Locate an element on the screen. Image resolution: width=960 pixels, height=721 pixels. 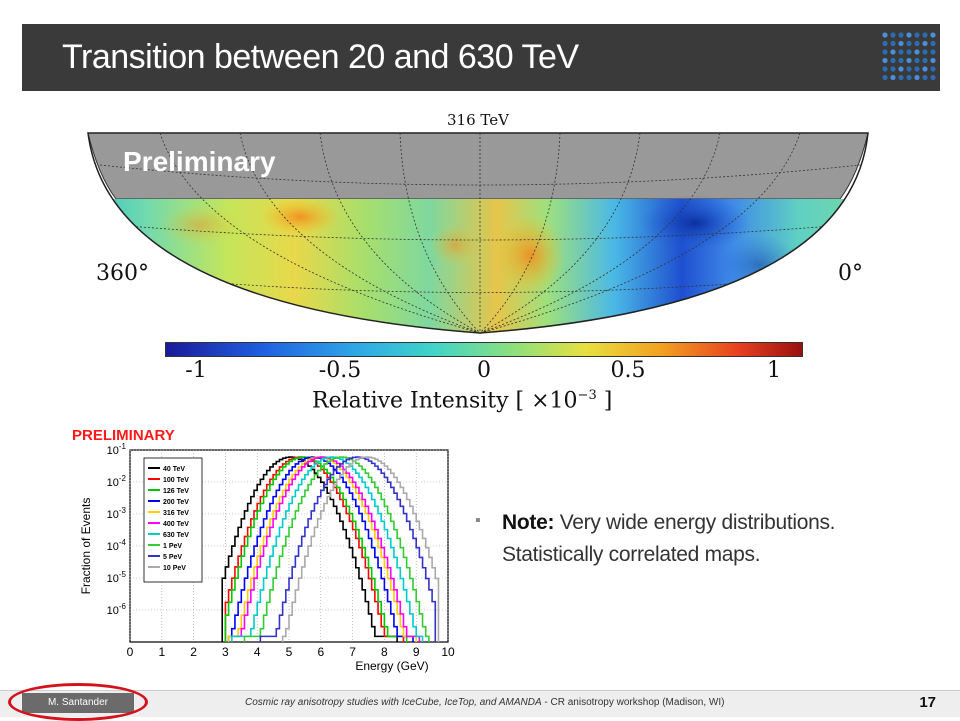
legend-label: 5 PeV is located at coordinates (172, 557).